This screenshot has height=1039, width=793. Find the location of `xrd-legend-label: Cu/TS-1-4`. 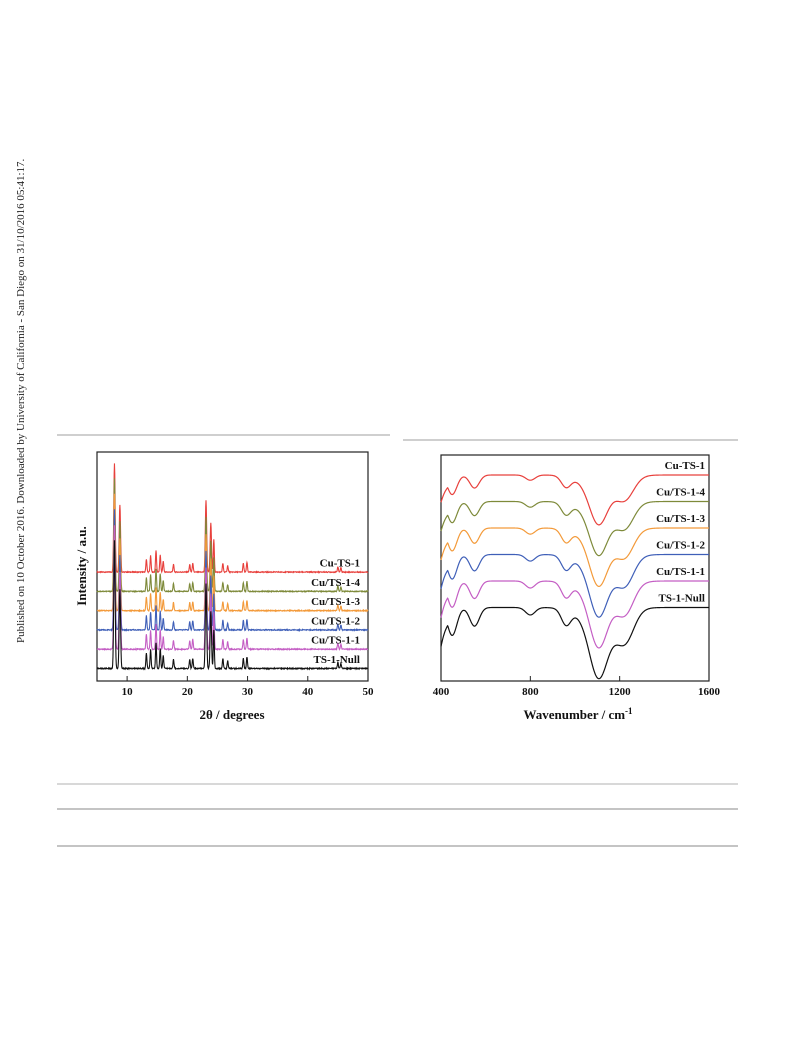

xrd-legend-label: Cu/TS-1-4 is located at coordinates (335, 583).